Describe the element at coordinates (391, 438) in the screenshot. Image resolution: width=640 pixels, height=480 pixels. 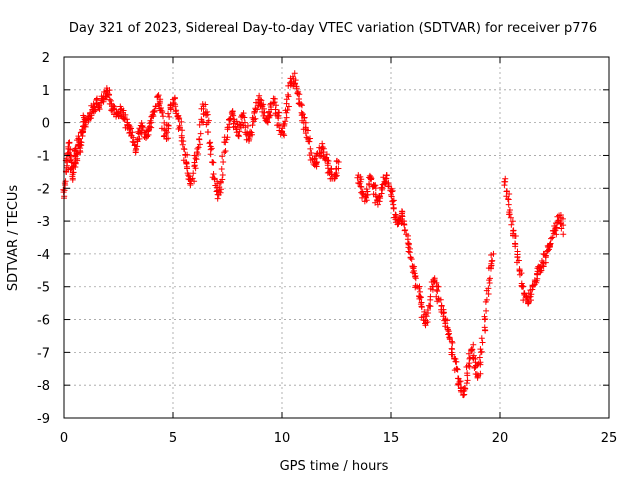
I see `x-tick-label: 15` at that location.